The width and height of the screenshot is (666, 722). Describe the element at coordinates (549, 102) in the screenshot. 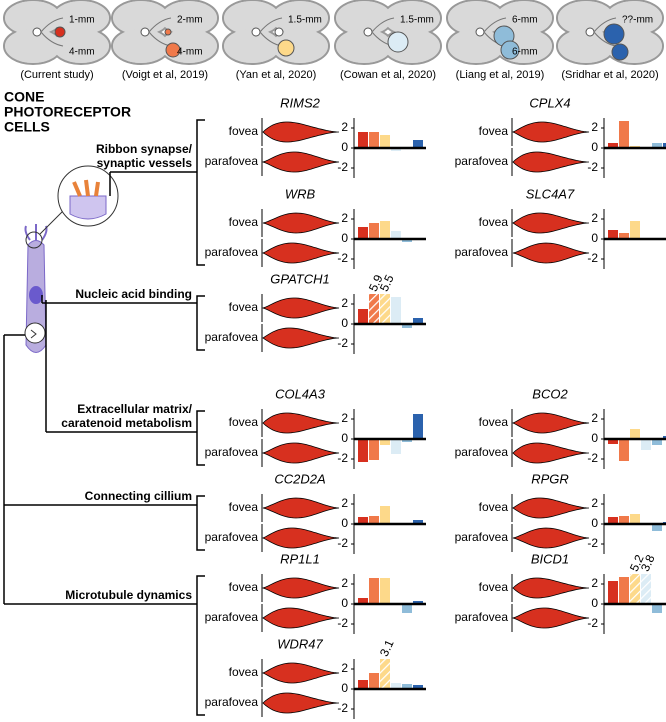

I see `gene-title: CPLX4` at that location.